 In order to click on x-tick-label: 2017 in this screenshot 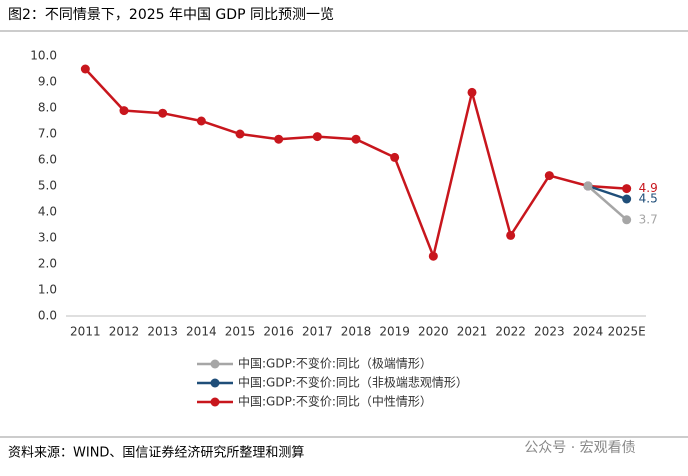, I will do `click(317, 332)`.